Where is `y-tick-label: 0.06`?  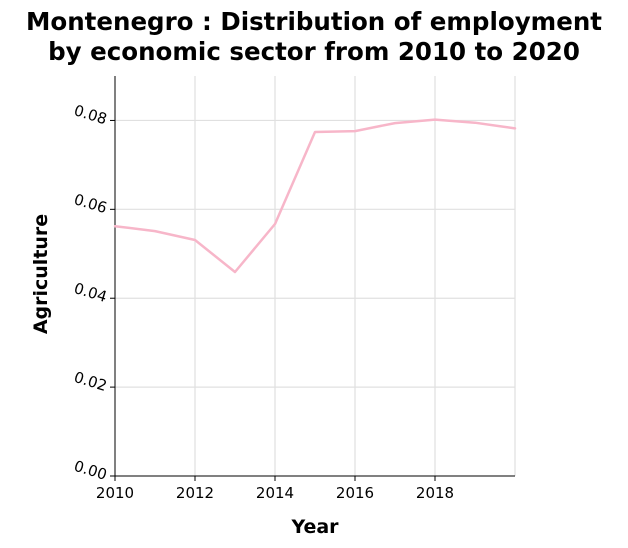
y-tick-label: 0.06 is located at coordinates (90, 203).